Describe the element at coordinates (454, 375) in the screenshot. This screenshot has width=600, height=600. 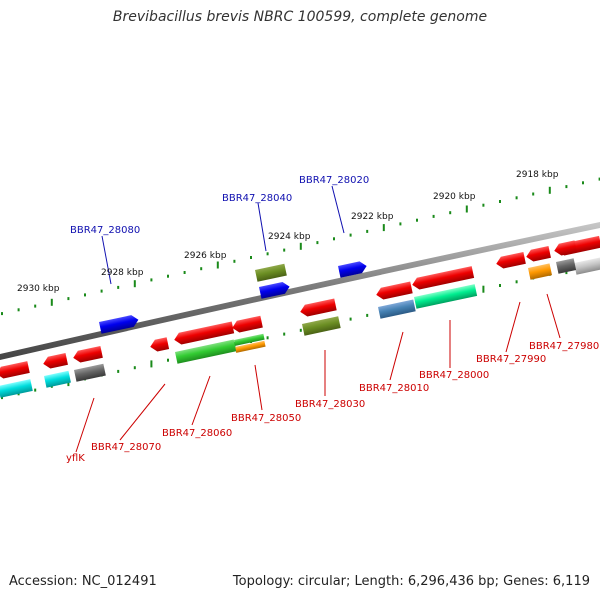
I see `gene-label: BBR47_28000` at that location.